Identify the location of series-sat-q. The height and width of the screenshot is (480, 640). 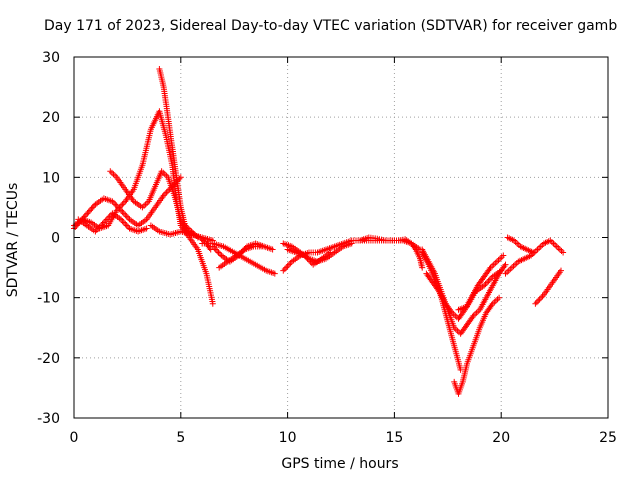
(477, 345).